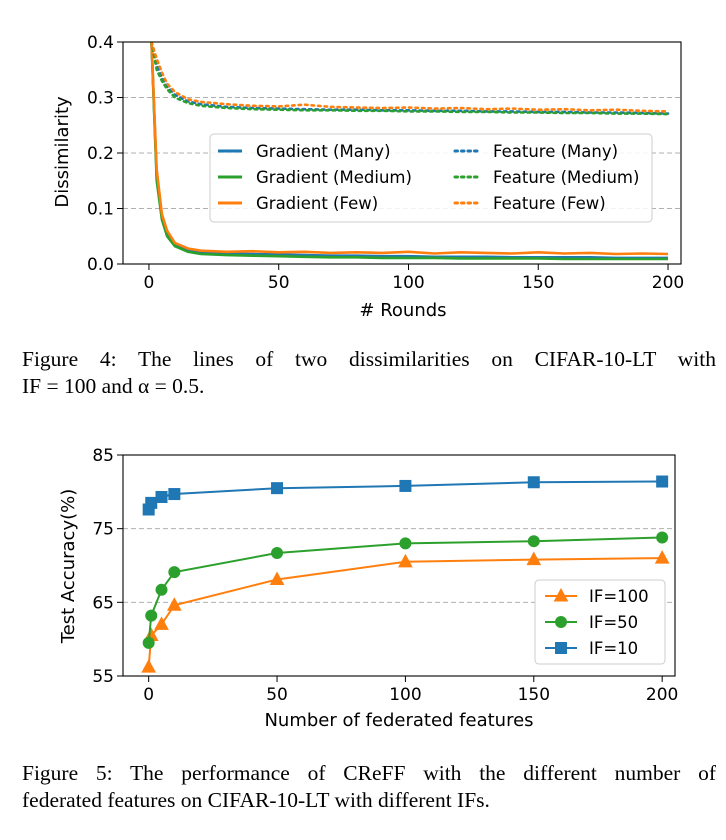 The width and height of the screenshot is (726, 840). Describe the element at coordinates (566, 177) in the screenshot. I see `legend-label: Feature (Medium)` at that location.